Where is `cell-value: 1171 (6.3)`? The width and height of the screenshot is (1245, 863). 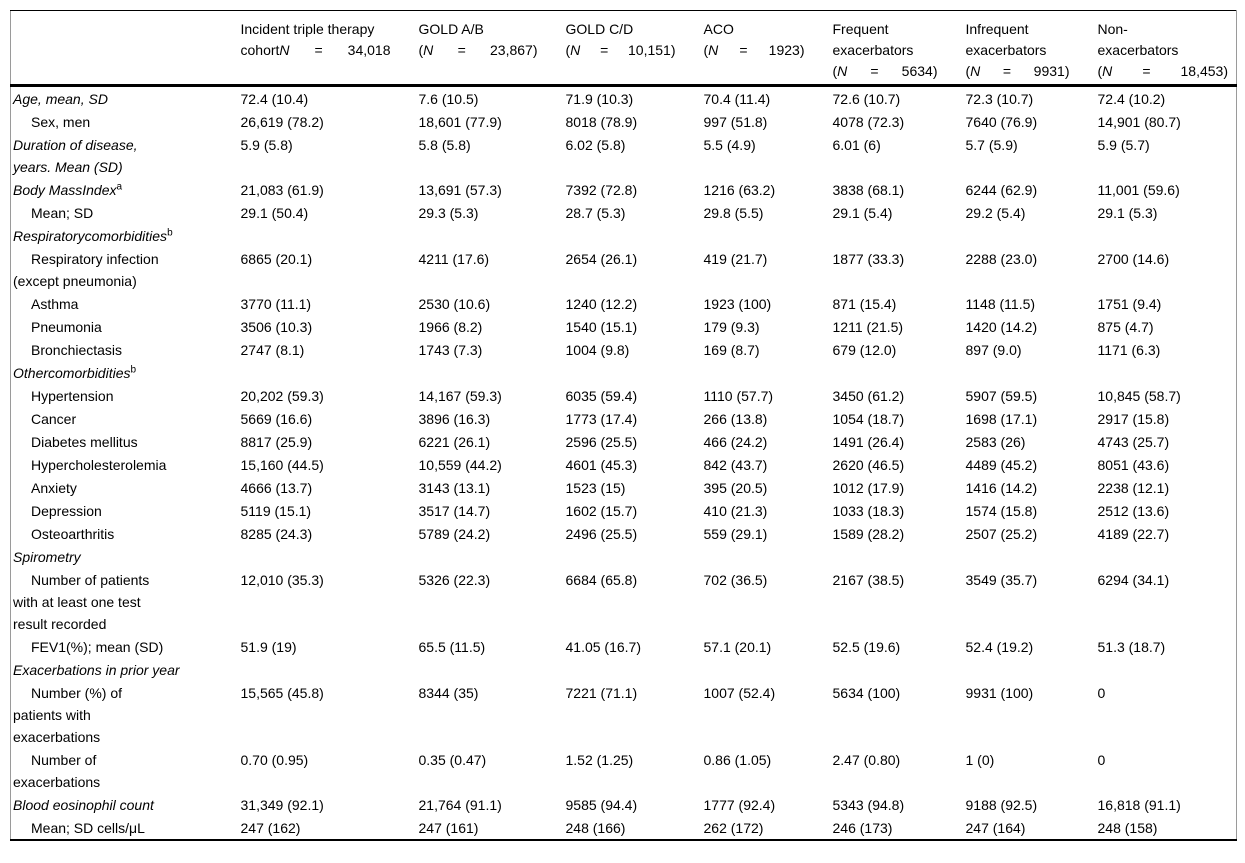
cell-value: 1171 (6.3) is located at coordinates (1129, 350).